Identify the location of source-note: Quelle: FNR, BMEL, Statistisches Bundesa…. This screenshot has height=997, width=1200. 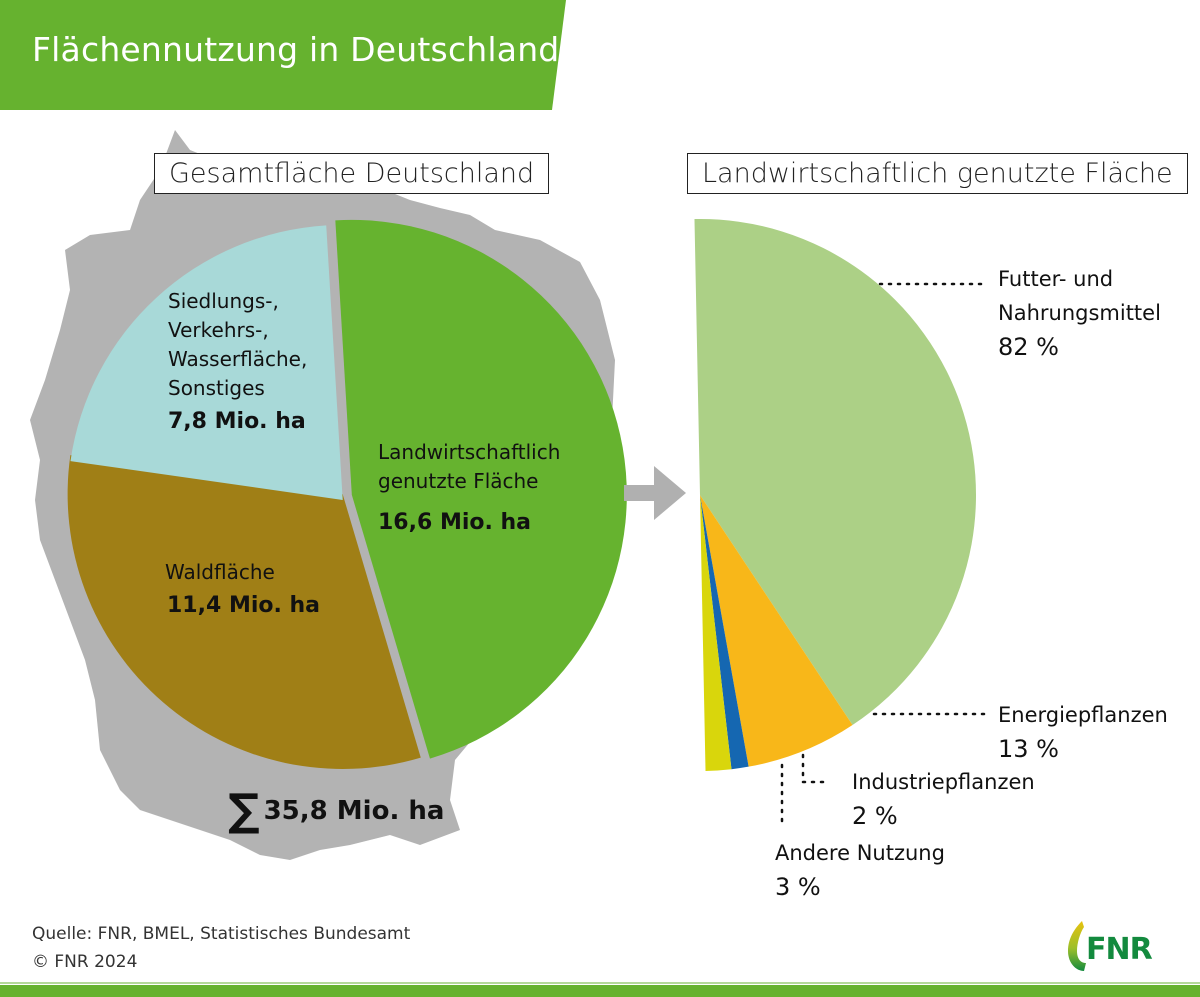
(221, 948).